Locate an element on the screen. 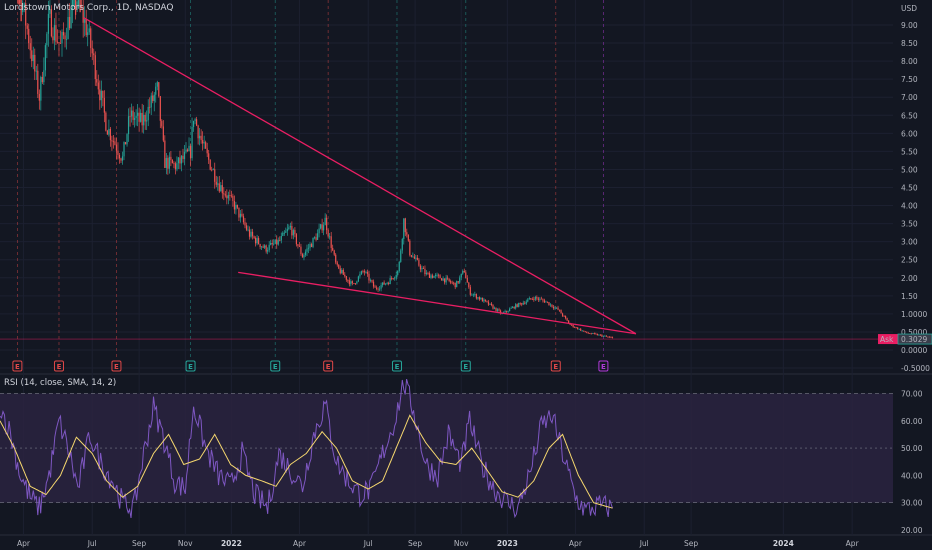  rsi-legend: RSI (14, close, SMA, 14, 2) is located at coordinates (60, 383).